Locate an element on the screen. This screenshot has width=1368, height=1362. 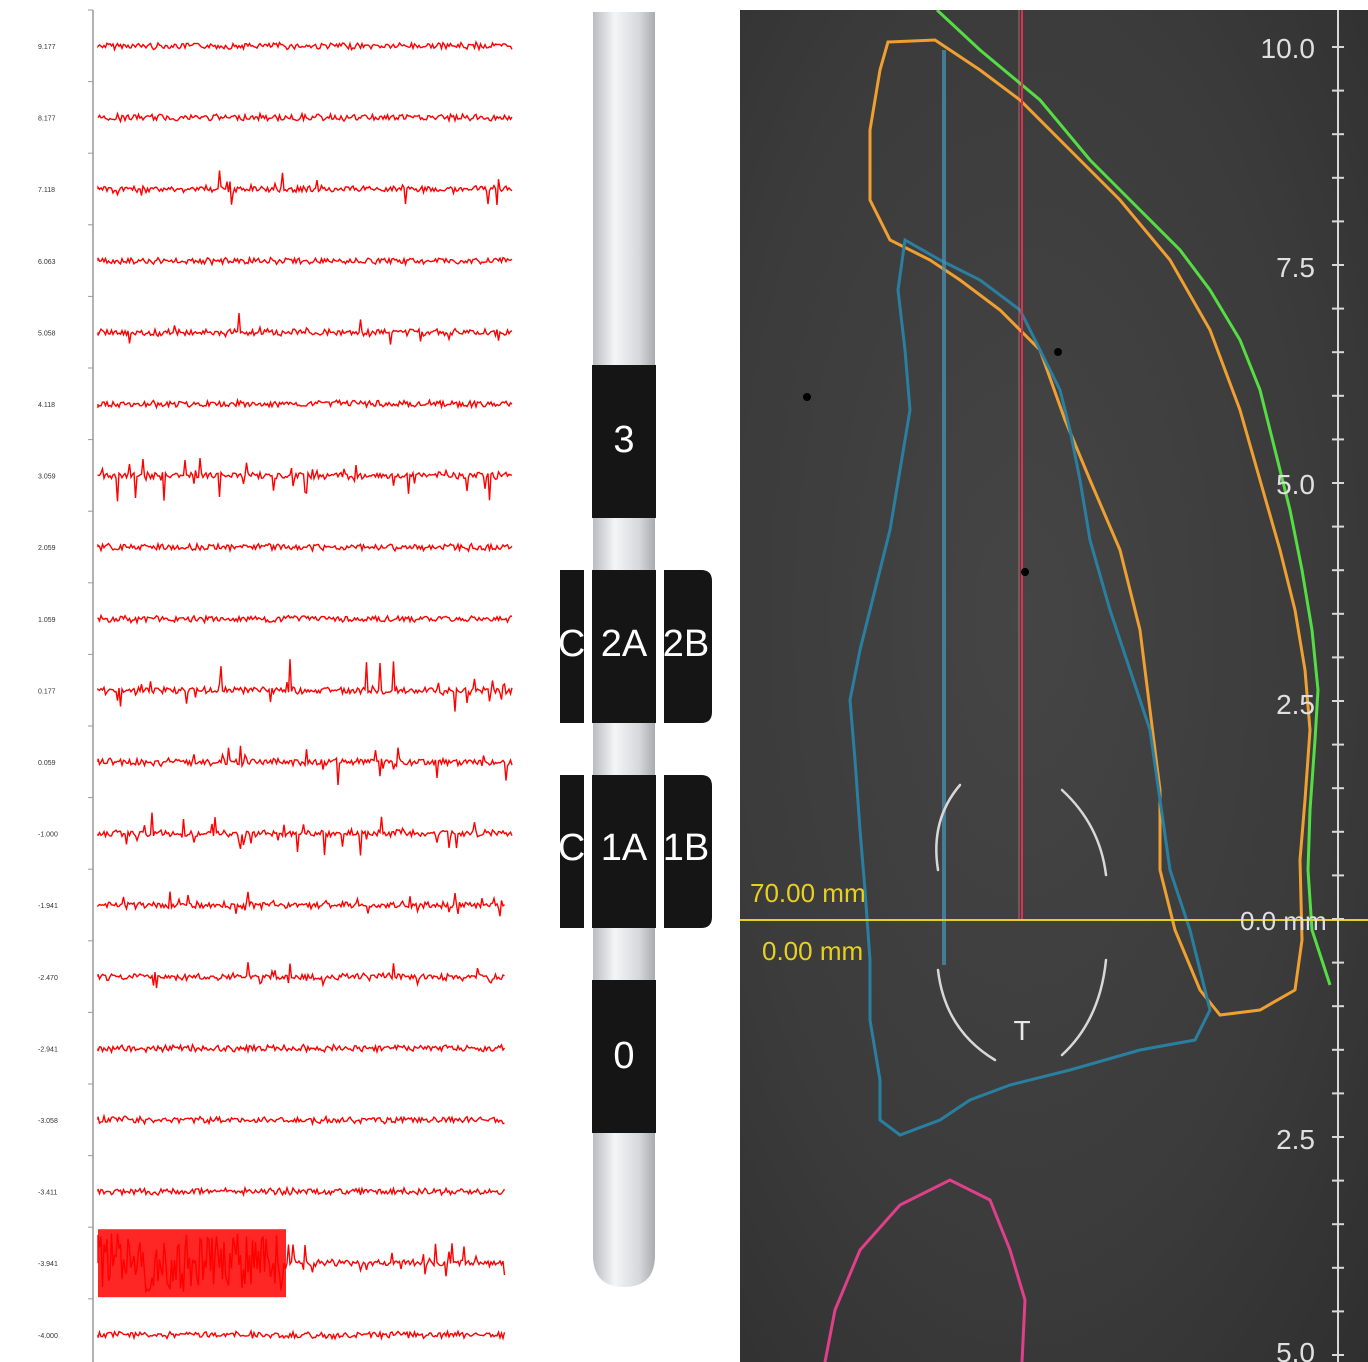
trace-row: 7.118 is located at coordinates (275, 178).